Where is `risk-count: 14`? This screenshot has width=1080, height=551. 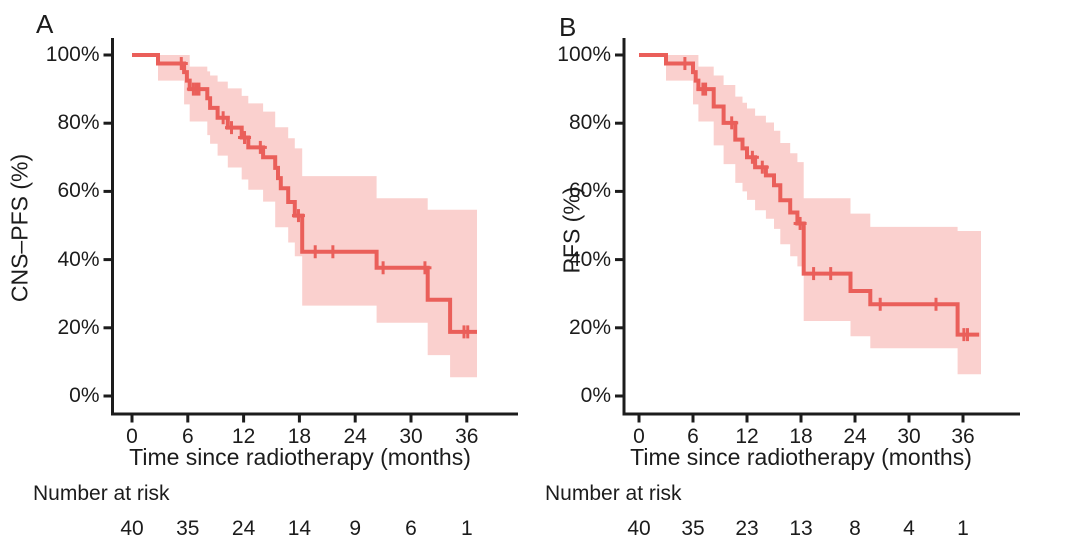
risk-count: 14 is located at coordinates (299, 528).